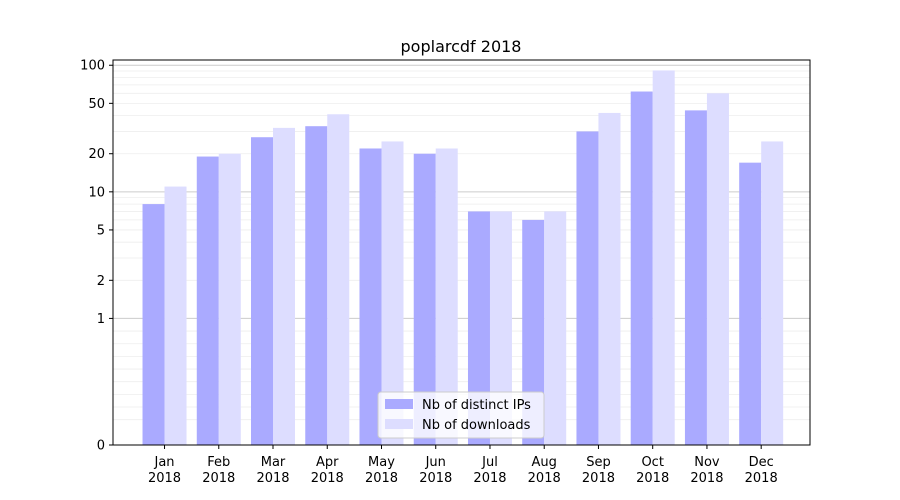  What do you see at coordinates (435, 470) in the screenshot?
I see `x-tick-label: Jun 2018` at bounding box center [435, 470].